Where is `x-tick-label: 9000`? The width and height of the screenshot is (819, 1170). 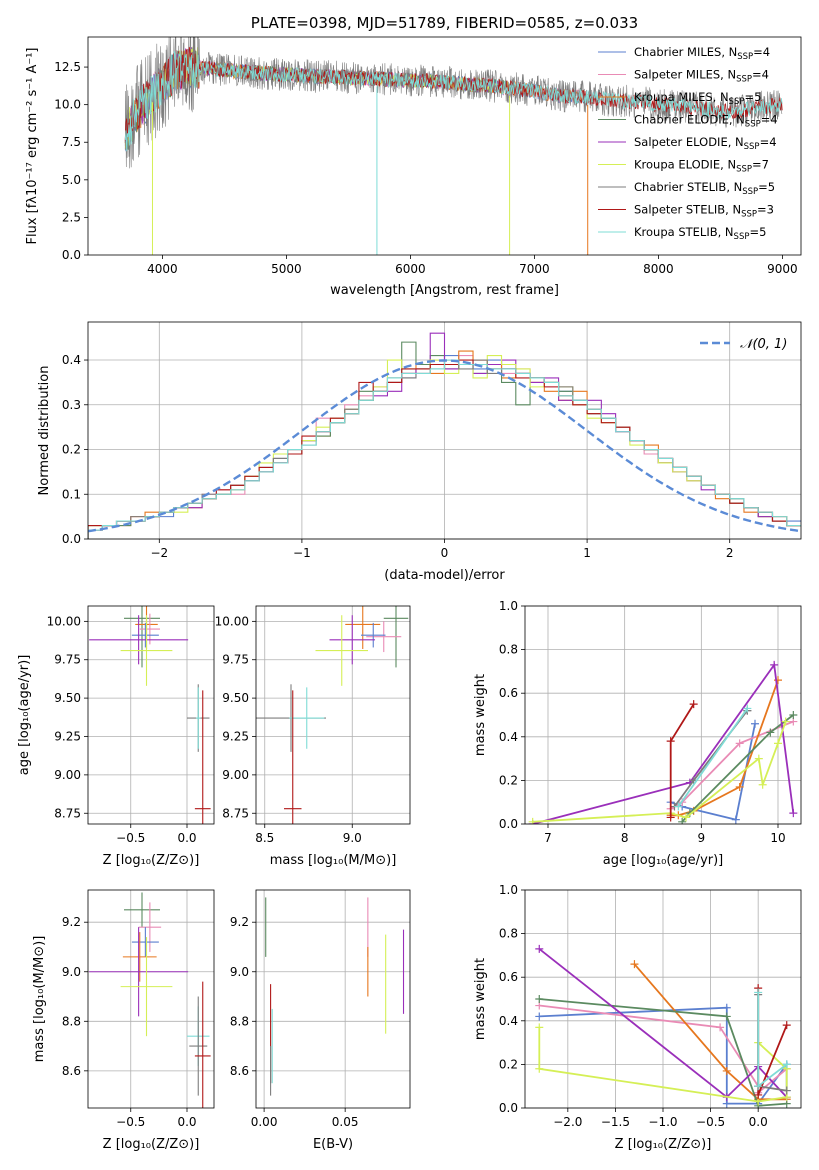
x-tick-label: 9000 is located at coordinates (782, 269).